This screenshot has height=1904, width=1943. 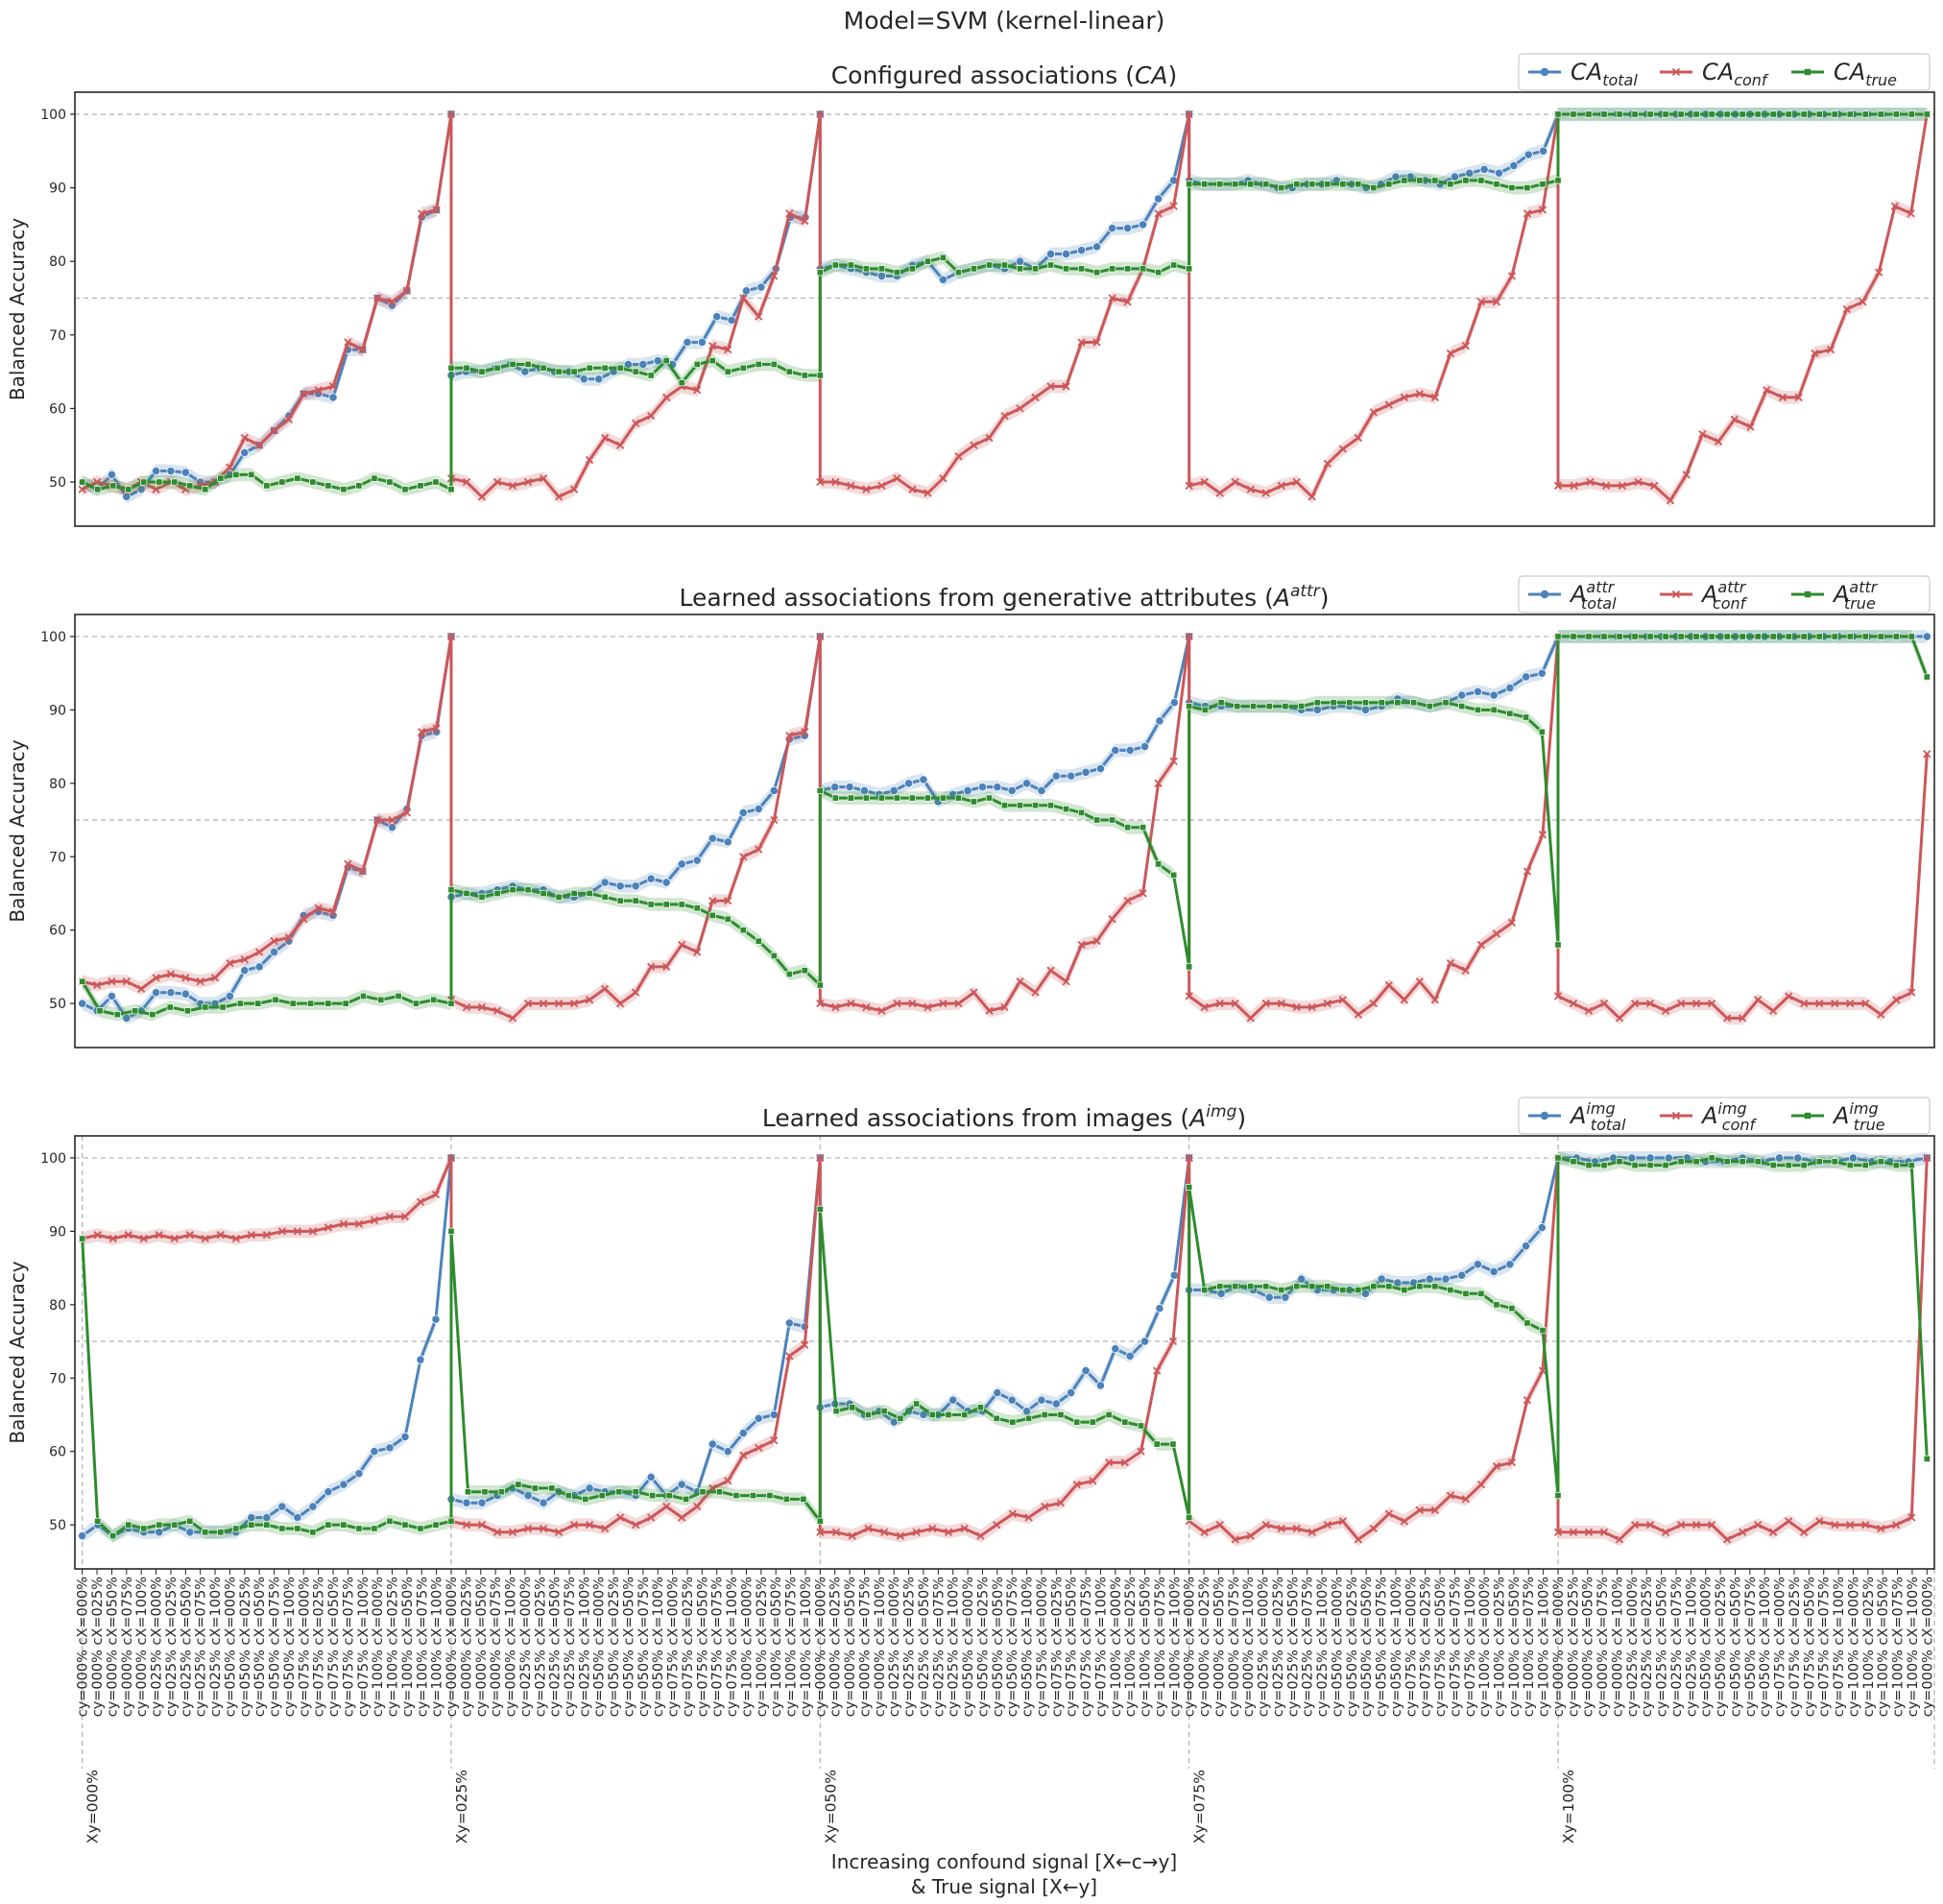 I want to click on x-tick-label: cy=100% cX=050%, so click(x=1146, y=1647).